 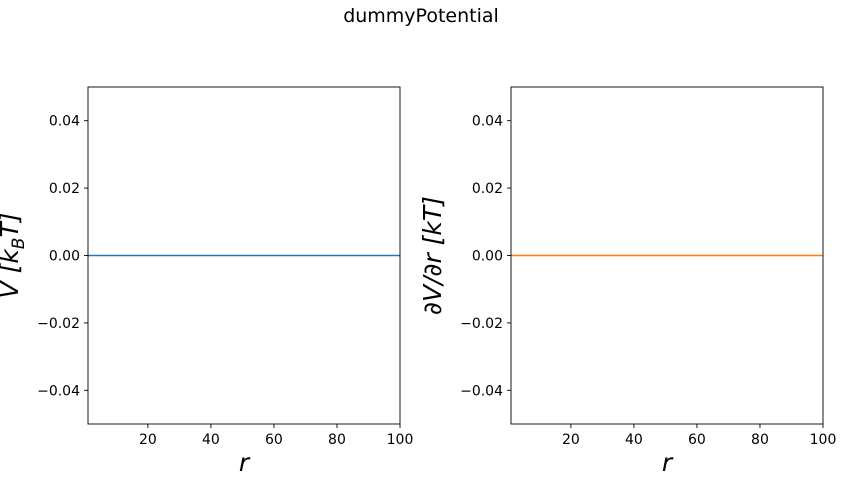 I want to click on figure-suptitle: dummyPotential, so click(x=421, y=16).